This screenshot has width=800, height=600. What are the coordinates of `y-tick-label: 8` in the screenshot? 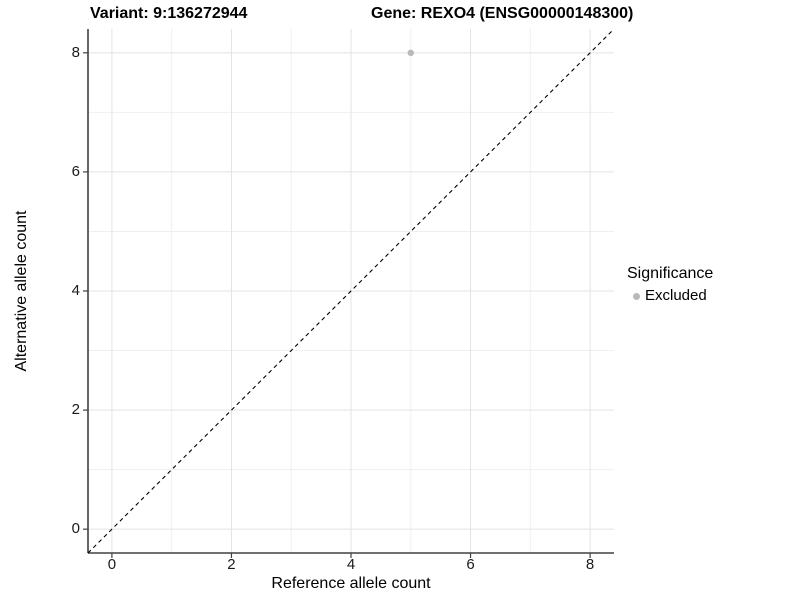 It's located at (75, 52).